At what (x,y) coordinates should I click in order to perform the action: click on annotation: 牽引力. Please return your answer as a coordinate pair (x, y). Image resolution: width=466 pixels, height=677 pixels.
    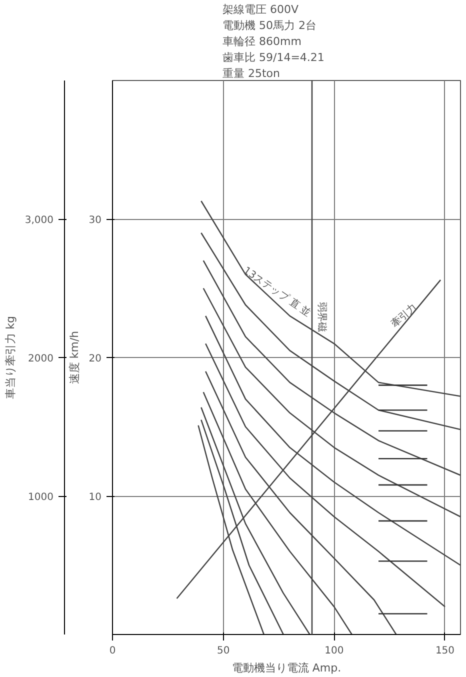
    Looking at the image, I should click on (404, 315).